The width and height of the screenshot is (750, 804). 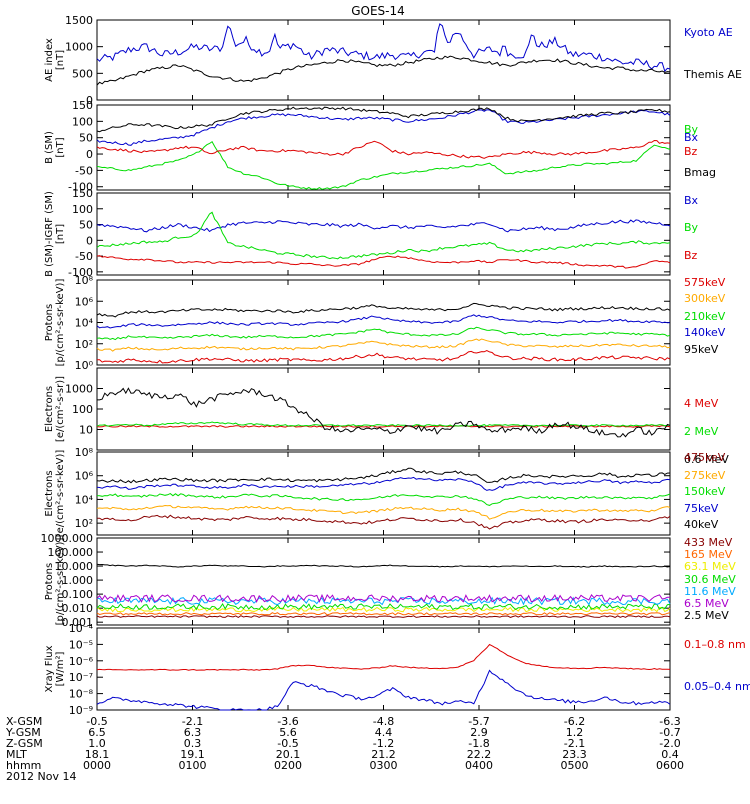 I want to click on y-axis-label: Protons[p/(cm²-s-sr-keV)], so click(x=55, y=323).